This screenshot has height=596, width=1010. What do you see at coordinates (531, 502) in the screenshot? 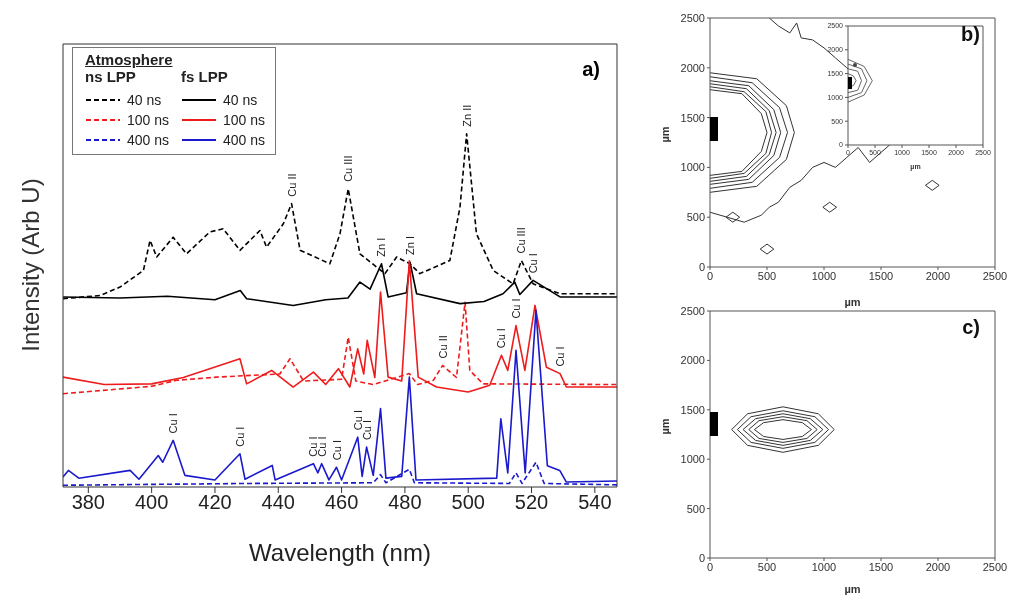
I see `x-tick-label: 520` at bounding box center [531, 502].